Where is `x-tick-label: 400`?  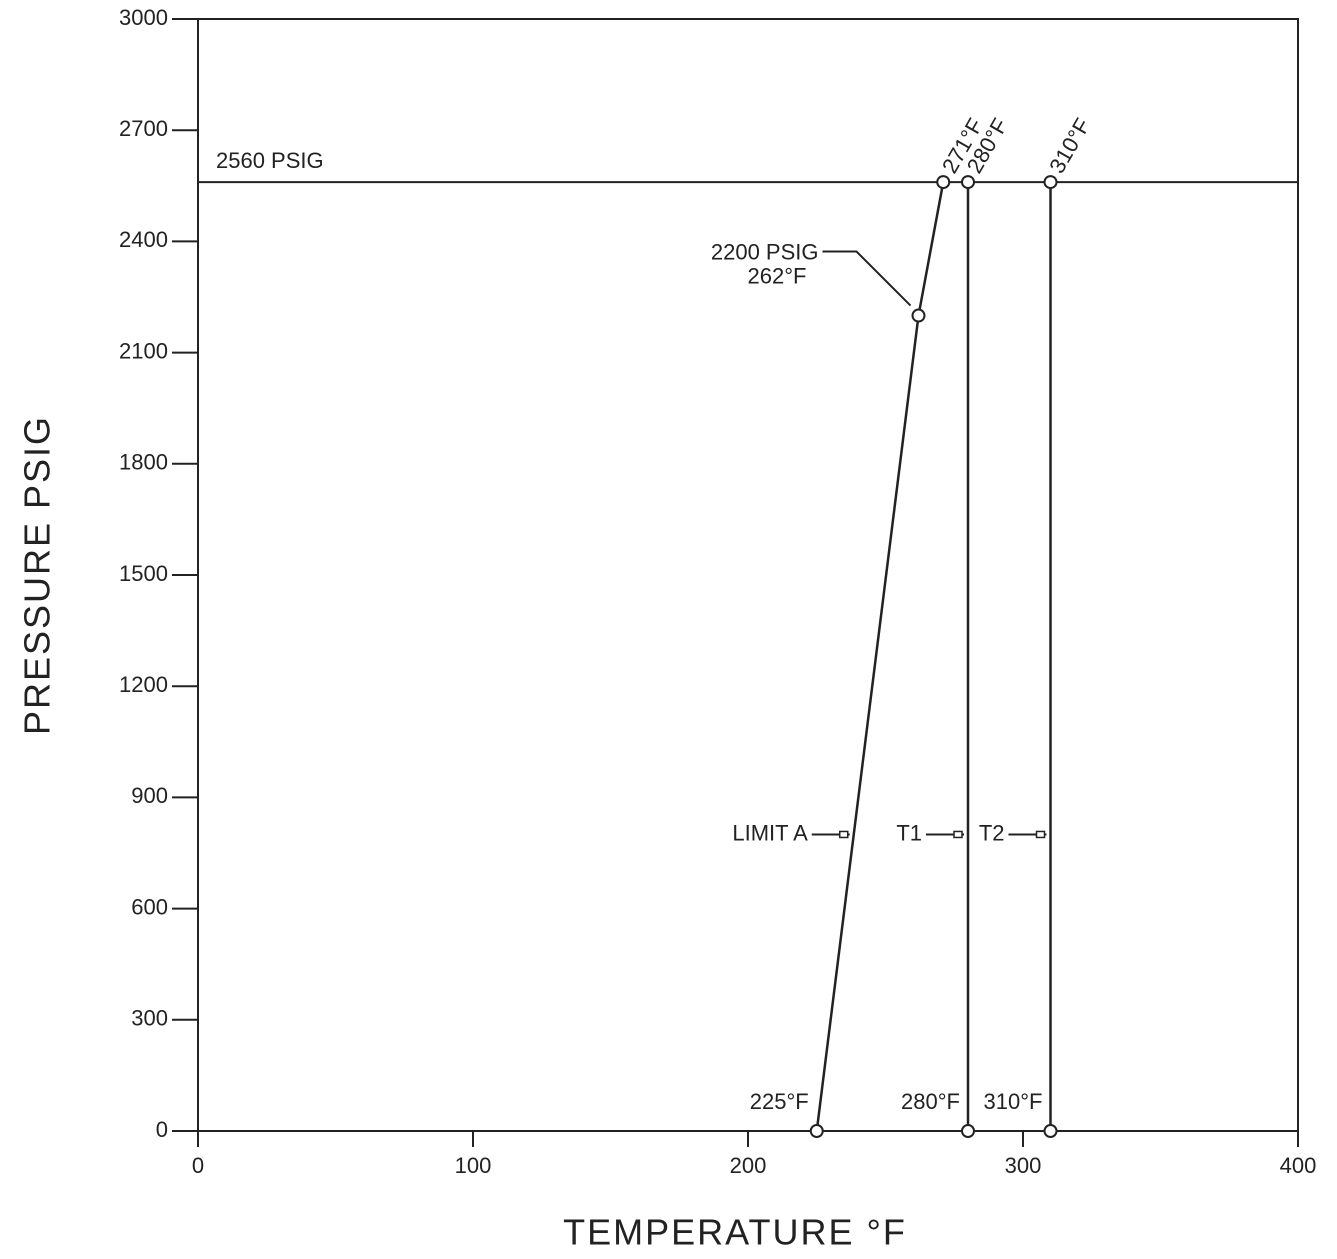 x-tick-label: 400 is located at coordinates (1298, 1165).